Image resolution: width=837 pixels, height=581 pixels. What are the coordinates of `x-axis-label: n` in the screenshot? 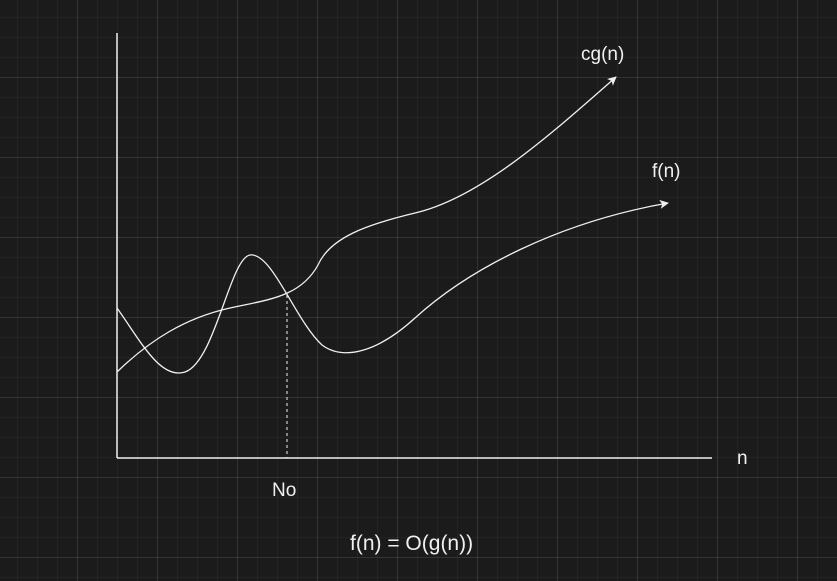 It's located at (742, 458).